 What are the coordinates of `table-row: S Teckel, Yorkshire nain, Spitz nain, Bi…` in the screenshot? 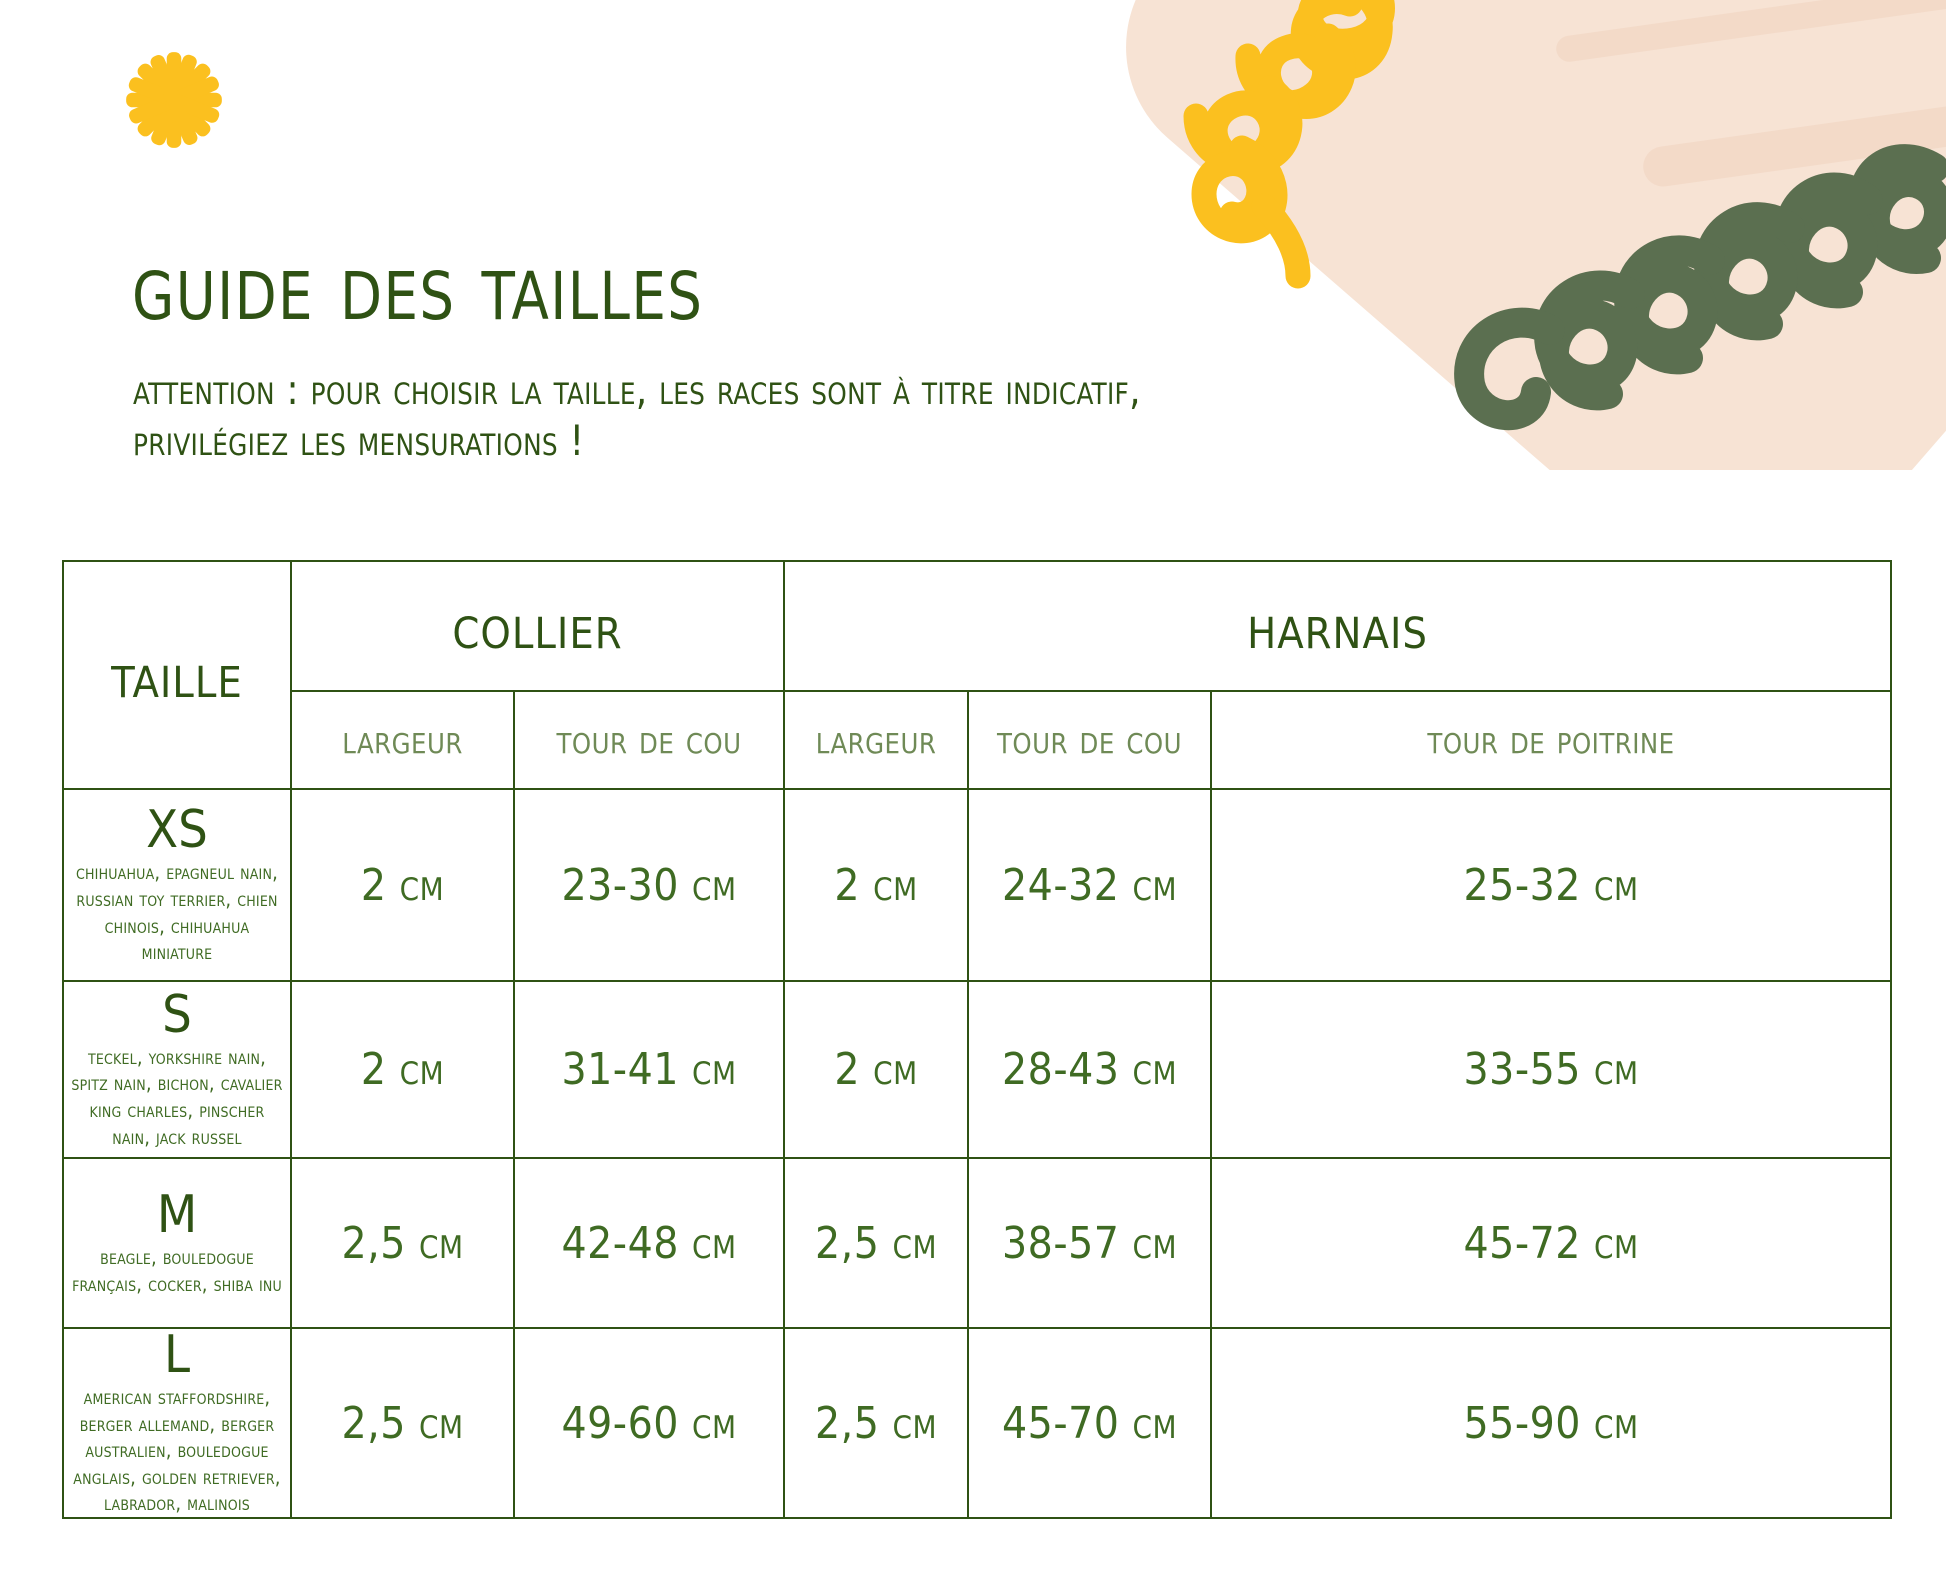 It's located at (977, 1069).